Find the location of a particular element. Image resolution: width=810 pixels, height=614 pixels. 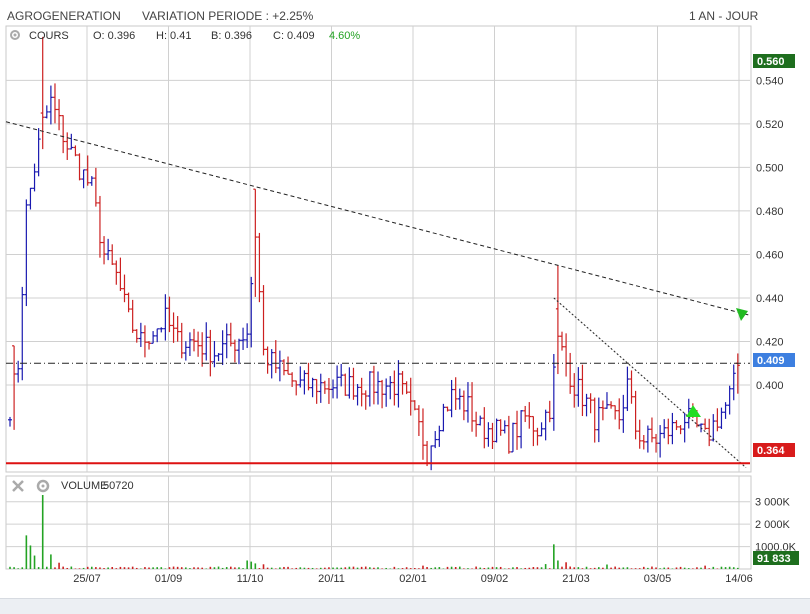

close-value: C: 0.409 is located at coordinates (294, 36).